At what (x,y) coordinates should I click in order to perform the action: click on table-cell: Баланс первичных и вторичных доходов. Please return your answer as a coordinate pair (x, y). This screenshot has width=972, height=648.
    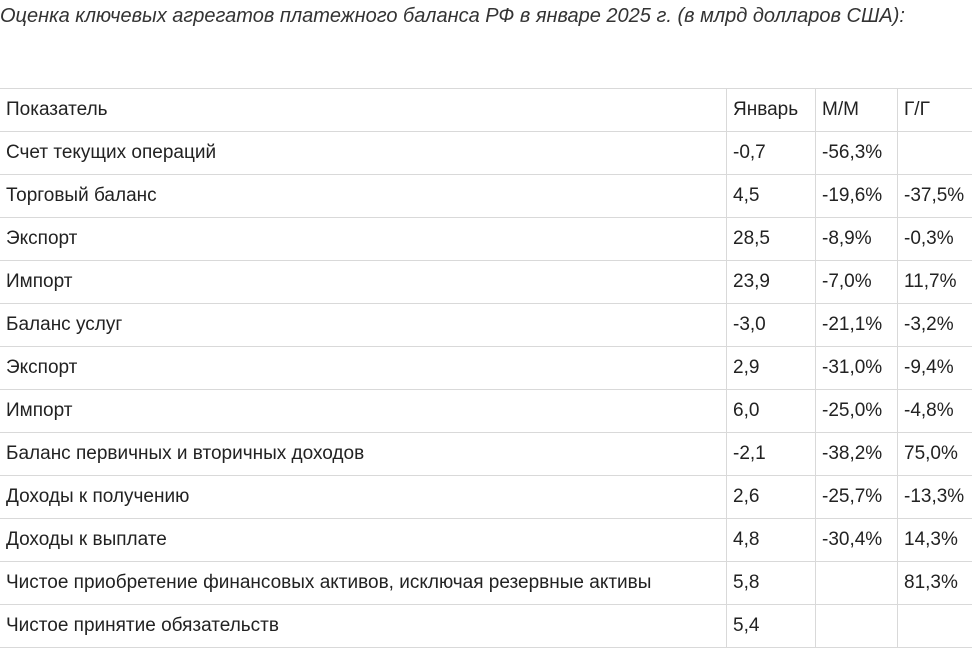
    Looking at the image, I should click on (363, 454).